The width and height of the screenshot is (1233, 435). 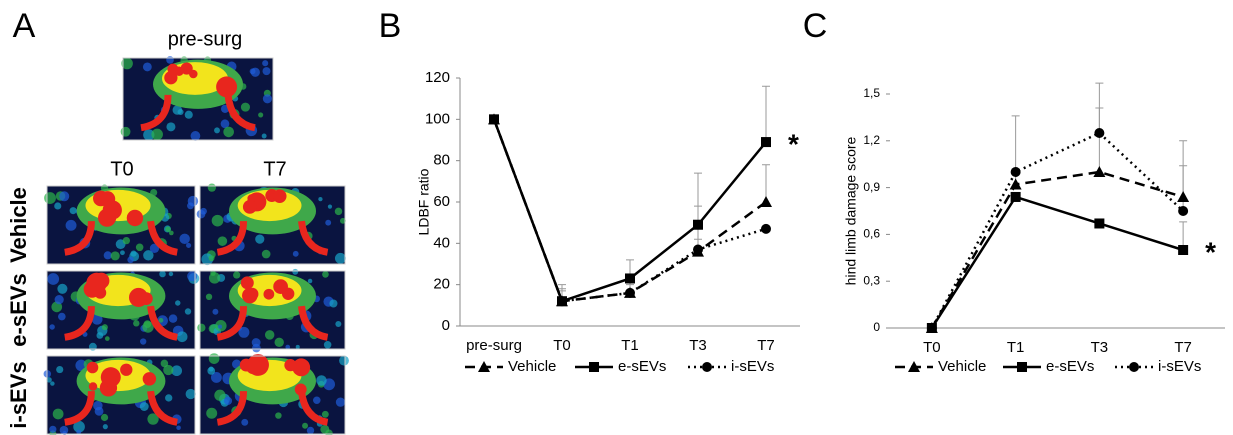 What do you see at coordinates (562, 345) in the screenshot?
I see `x-tick-label: T0` at bounding box center [562, 345].